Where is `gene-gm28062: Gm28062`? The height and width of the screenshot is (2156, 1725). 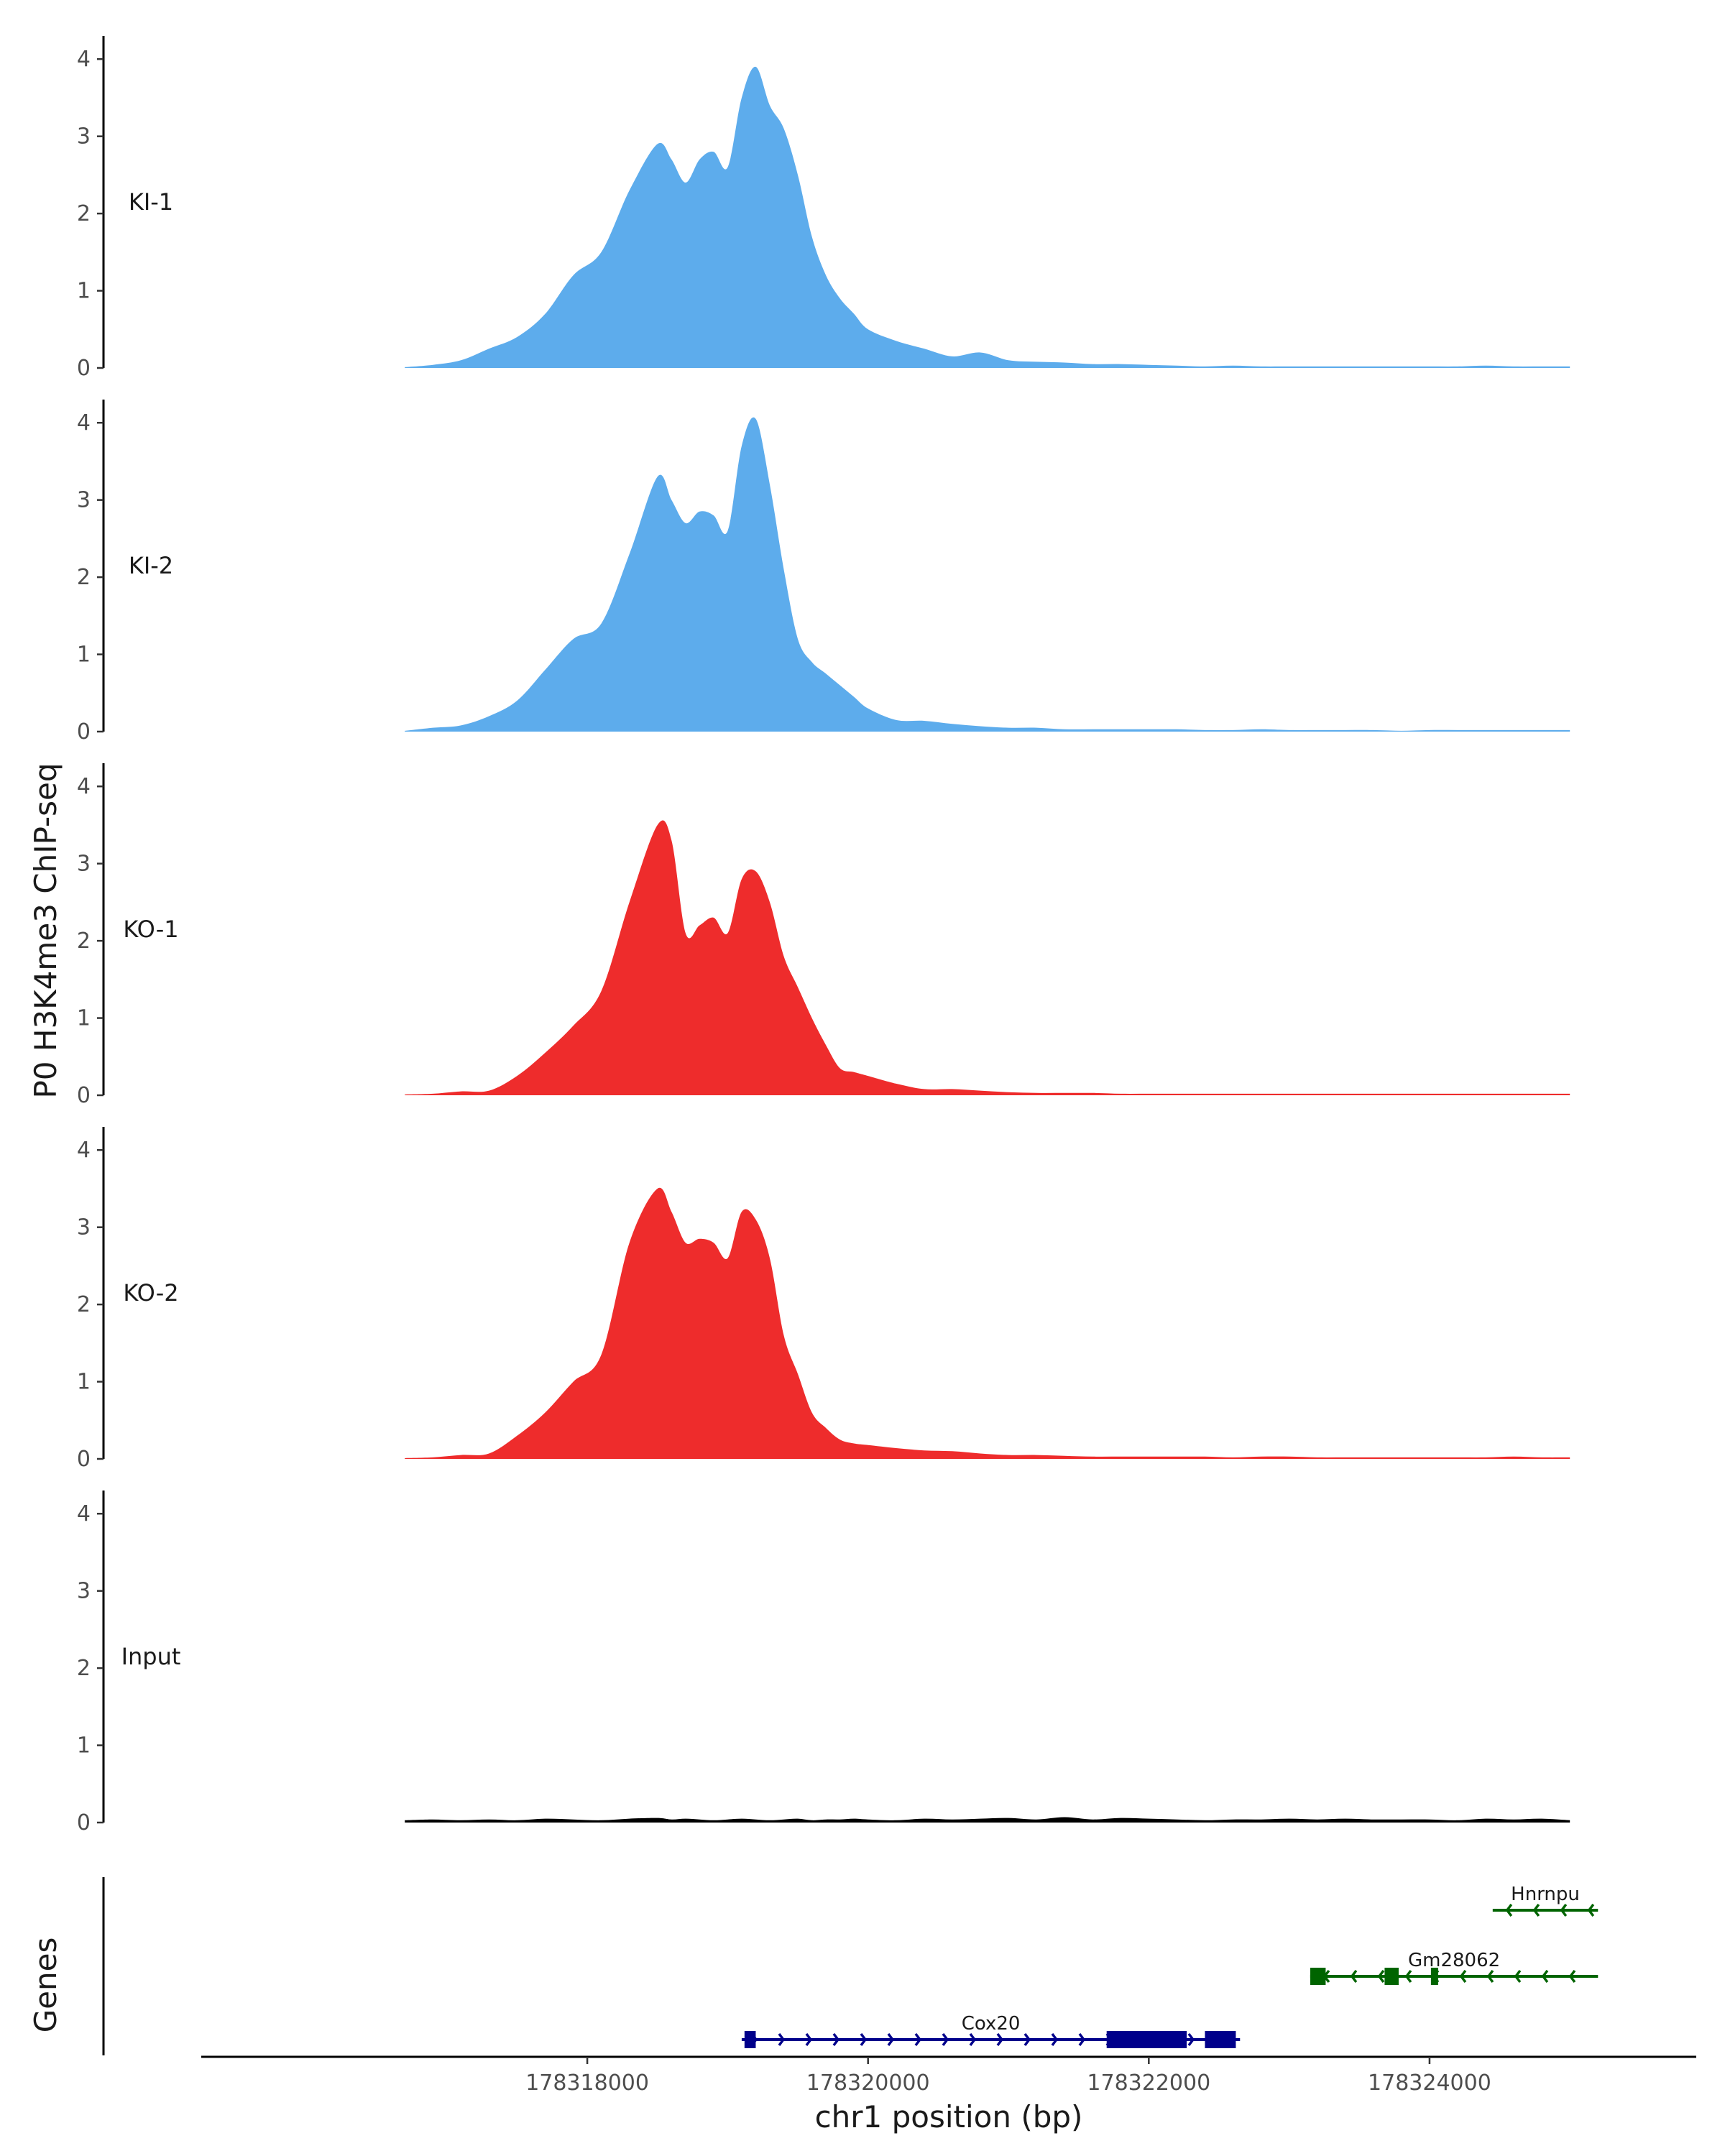 gene-gm28062: Gm28062 is located at coordinates (1454, 1967).